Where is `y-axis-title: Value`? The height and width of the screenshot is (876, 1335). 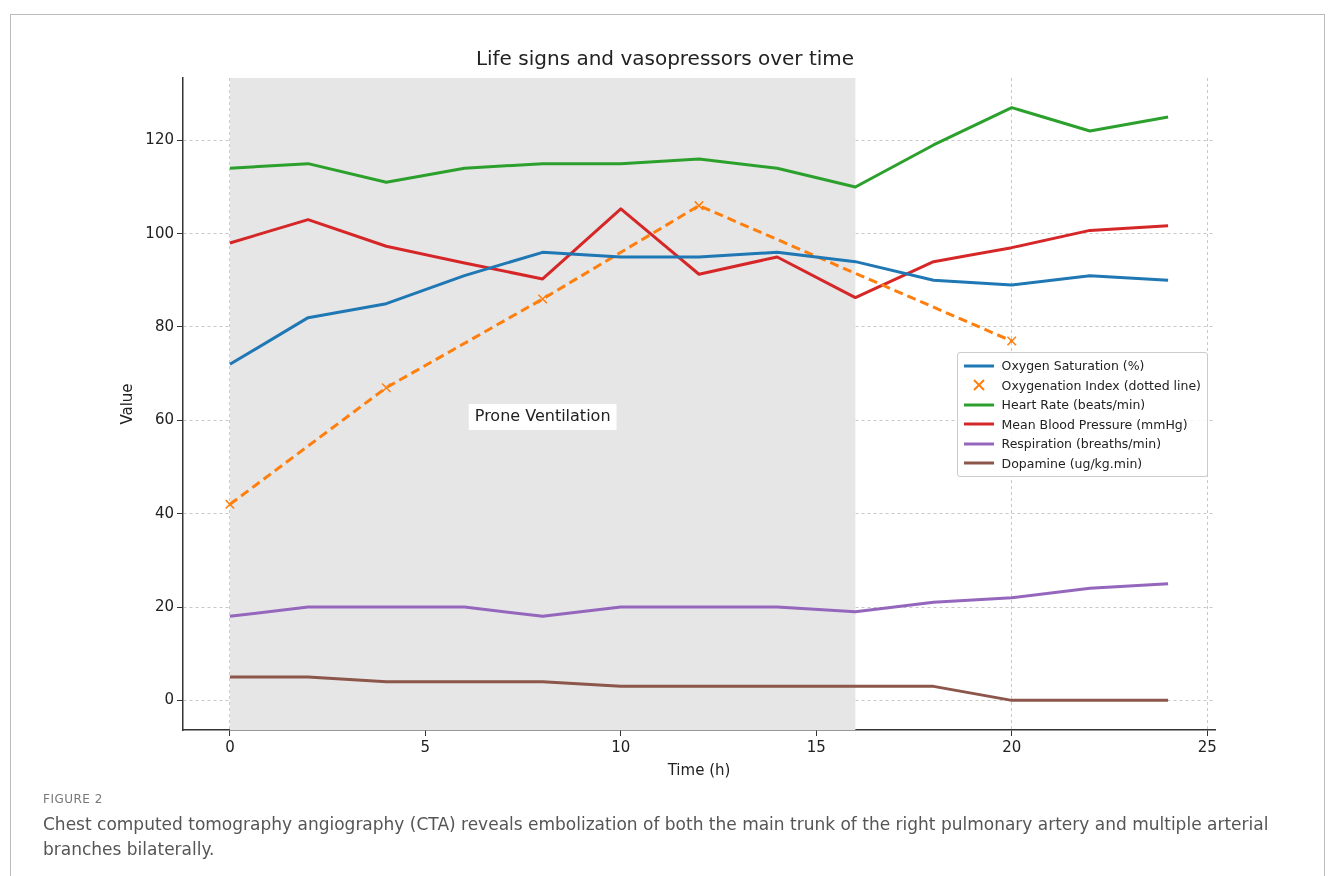 y-axis-title: Value is located at coordinates (126, 404).